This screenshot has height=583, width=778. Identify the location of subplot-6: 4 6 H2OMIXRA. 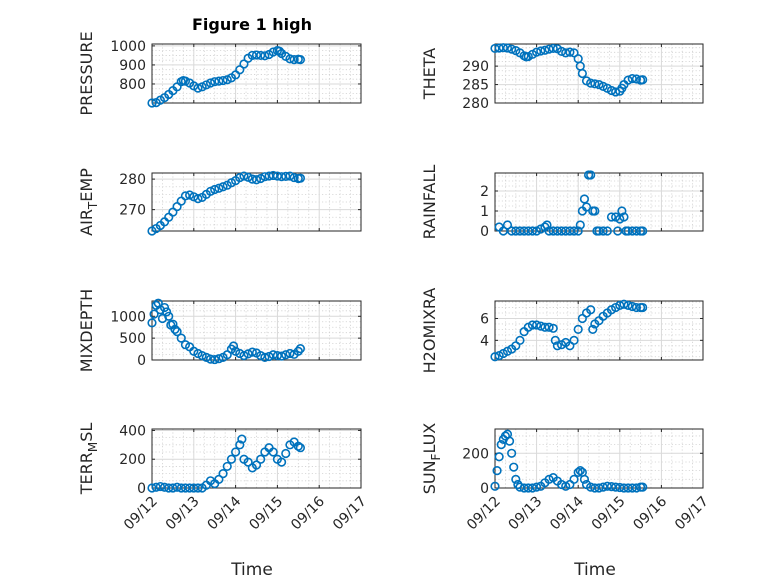
(562, 330).